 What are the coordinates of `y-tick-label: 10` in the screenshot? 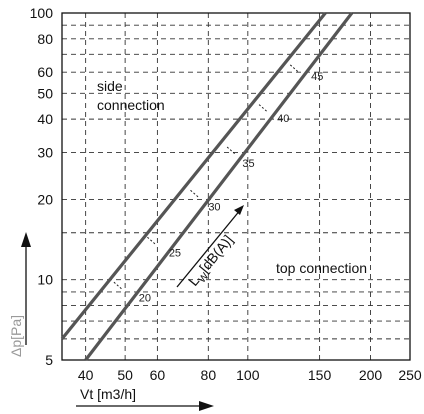 It's located at (45, 280).